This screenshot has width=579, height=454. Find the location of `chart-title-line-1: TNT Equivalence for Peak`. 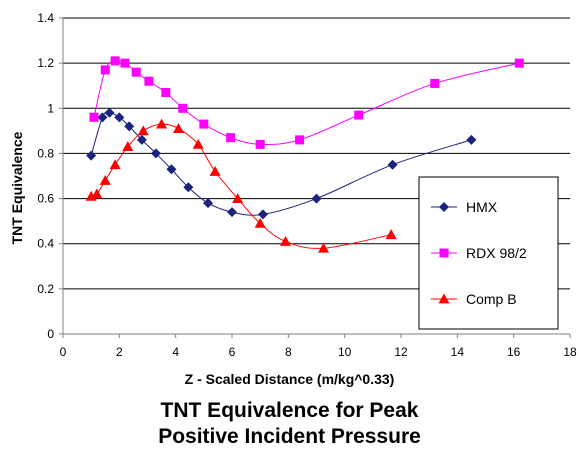

chart-title-line-1: TNT Equivalence for Peak is located at coordinates (289, 410).